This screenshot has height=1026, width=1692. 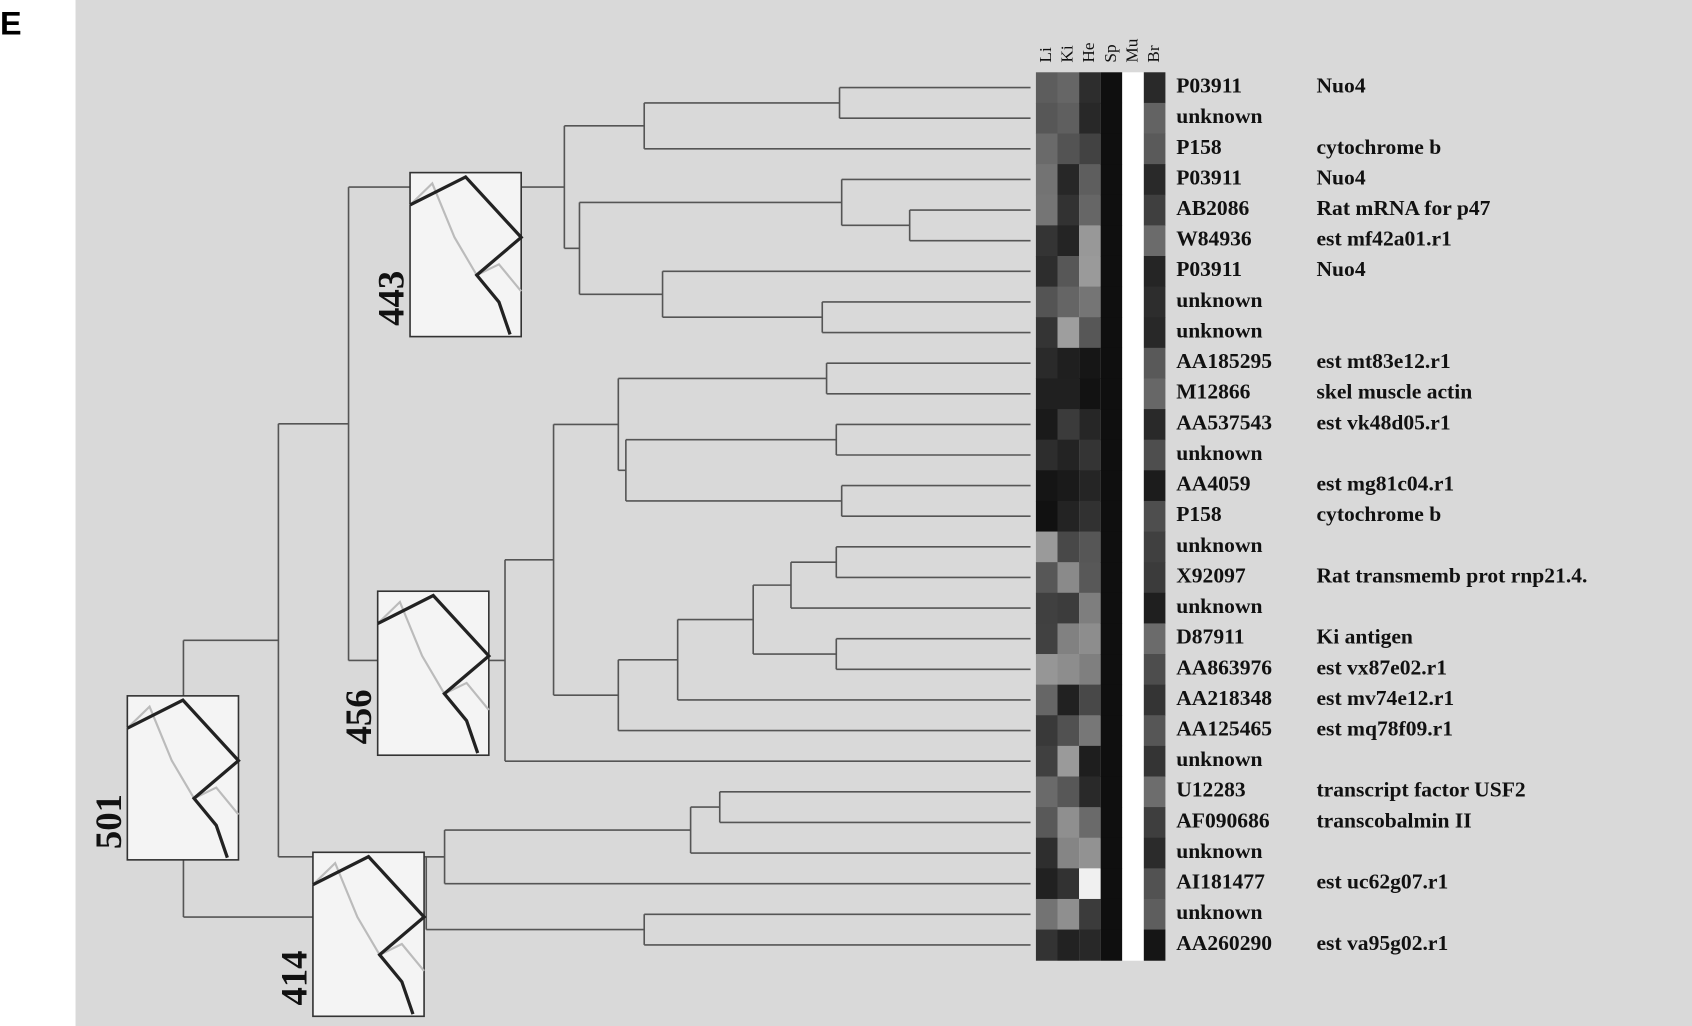 What do you see at coordinates (1382, 882) in the screenshot?
I see `gene-desc: est uc62g07.r1` at bounding box center [1382, 882].